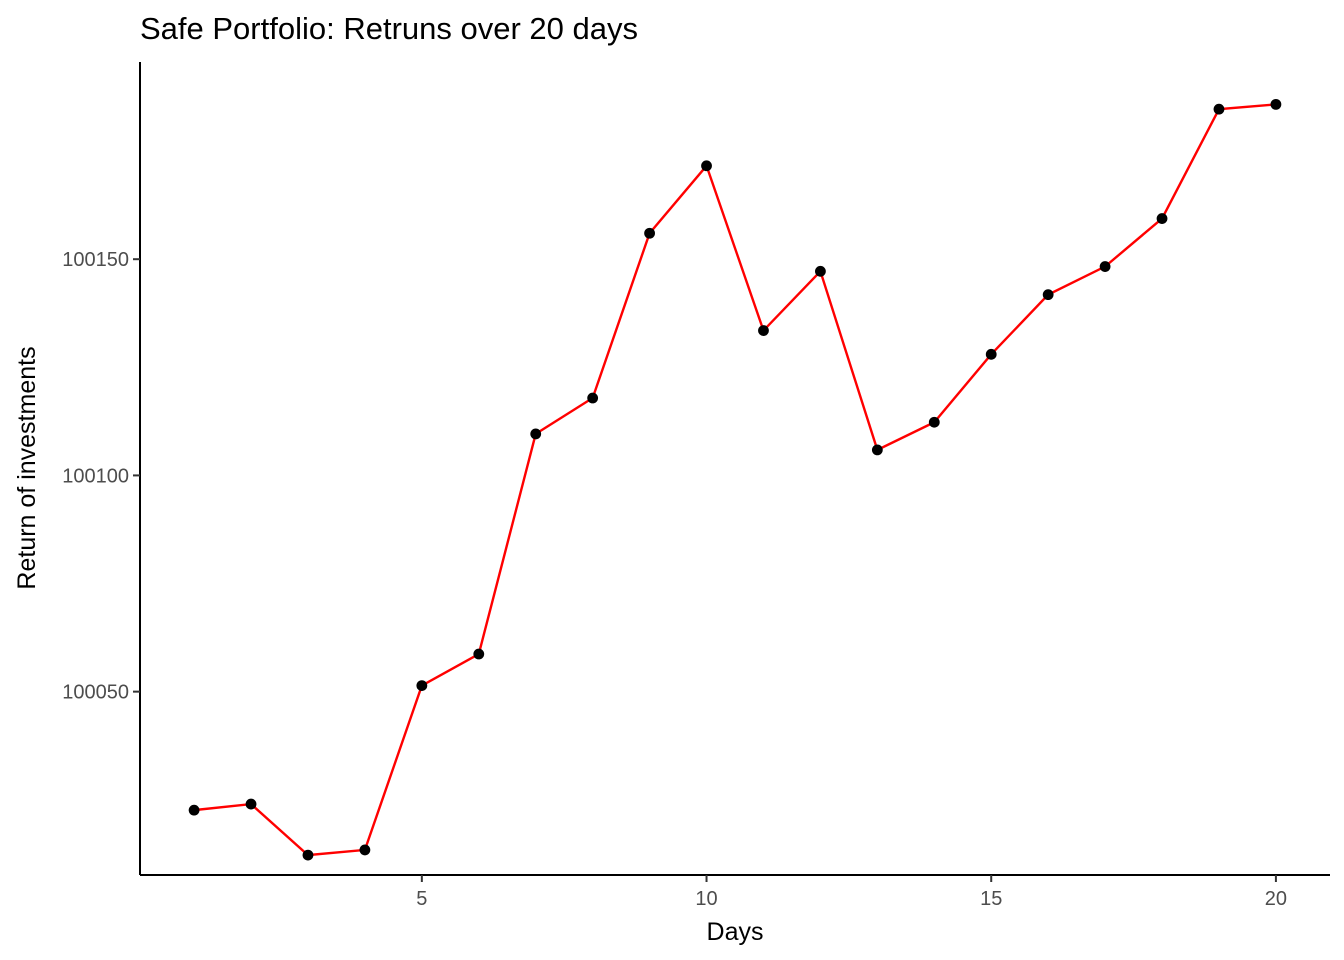  I want to click on y-tick-label: 100150, so click(95, 260).